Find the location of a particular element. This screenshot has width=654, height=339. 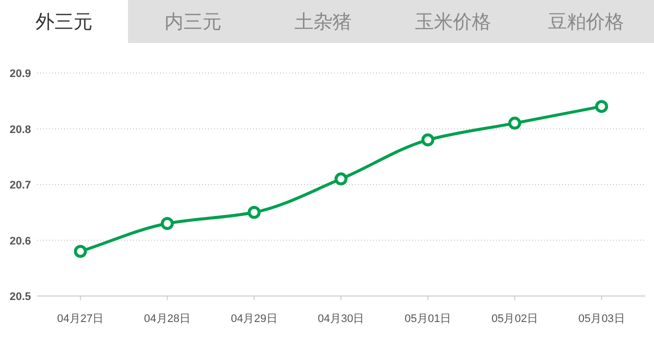

y-tick-label: 20.8 is located at coordinates (20, 130).